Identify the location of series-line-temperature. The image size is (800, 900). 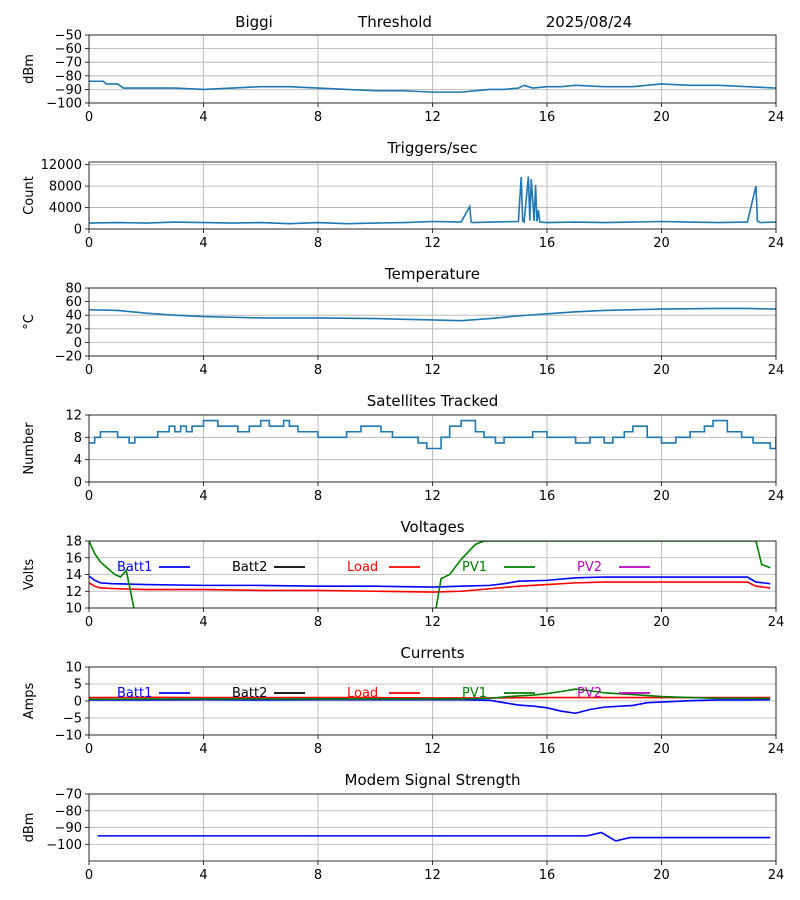
(432, 314).